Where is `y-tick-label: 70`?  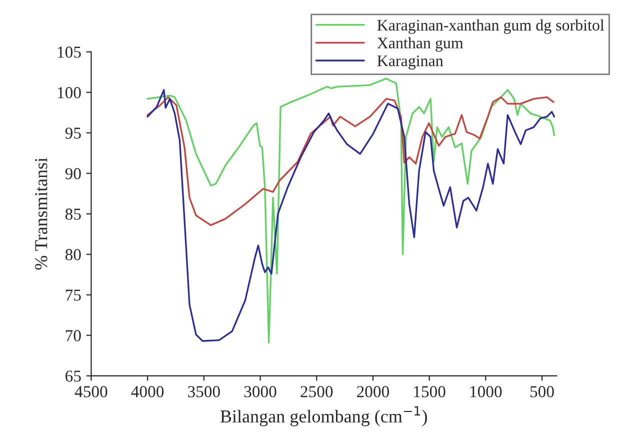
y-tick-label: 70 is located at coordinates (73, 336).